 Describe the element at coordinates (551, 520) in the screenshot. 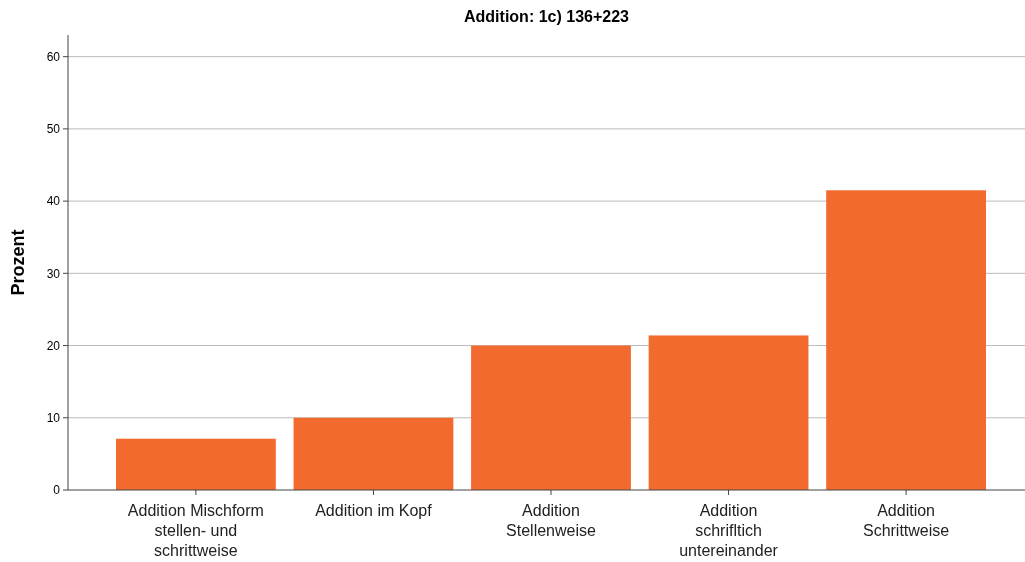

I see `x-tick-label: Addition Stellenweise` at that location.